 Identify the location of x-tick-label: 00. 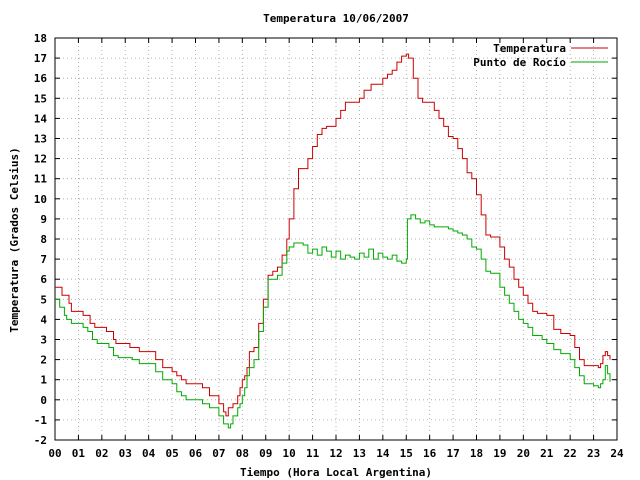
(54, 453).